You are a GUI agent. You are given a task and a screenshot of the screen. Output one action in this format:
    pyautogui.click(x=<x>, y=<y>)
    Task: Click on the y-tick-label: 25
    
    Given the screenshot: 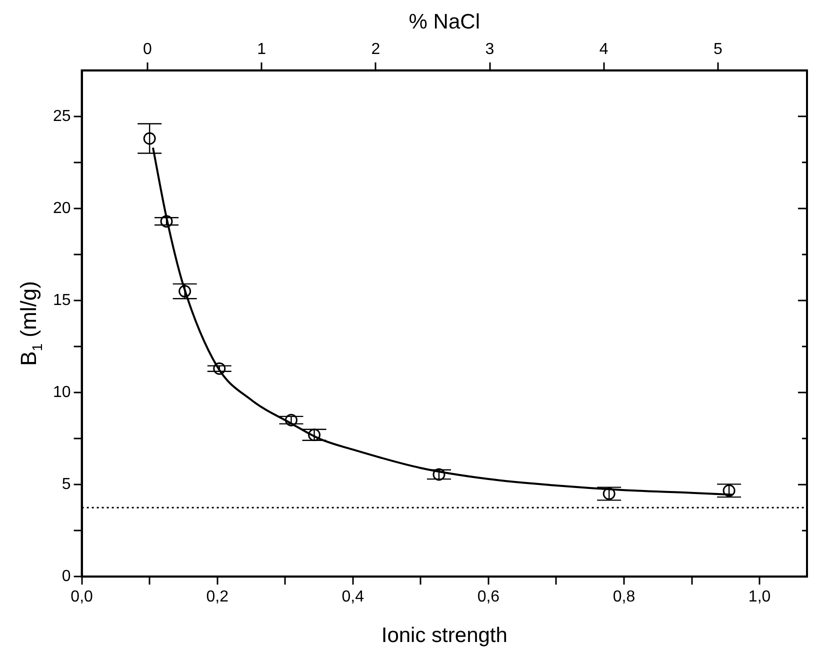 What is the action you would take?
    pyautogui.click(x=62, y=116)
    